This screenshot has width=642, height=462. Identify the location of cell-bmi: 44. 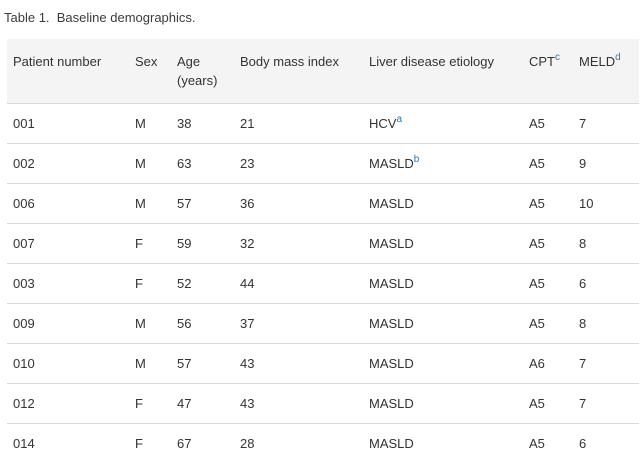
(304, 283).